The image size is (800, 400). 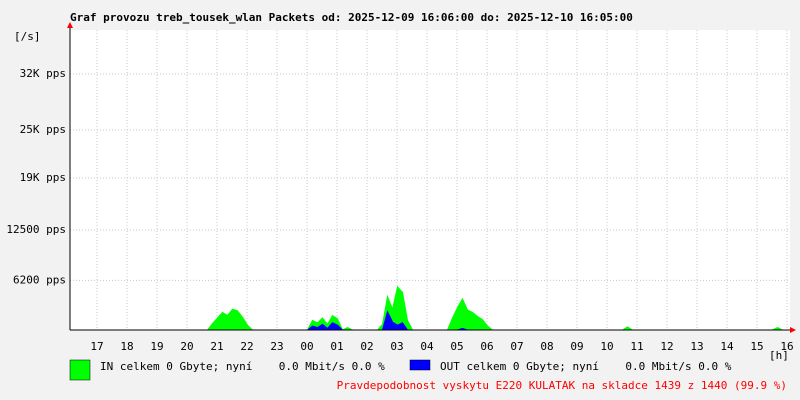 What do you see at coordinates (516, 346) in the screenshot?
I see `x-tick-label: 07` at bounding box center [516, 346].